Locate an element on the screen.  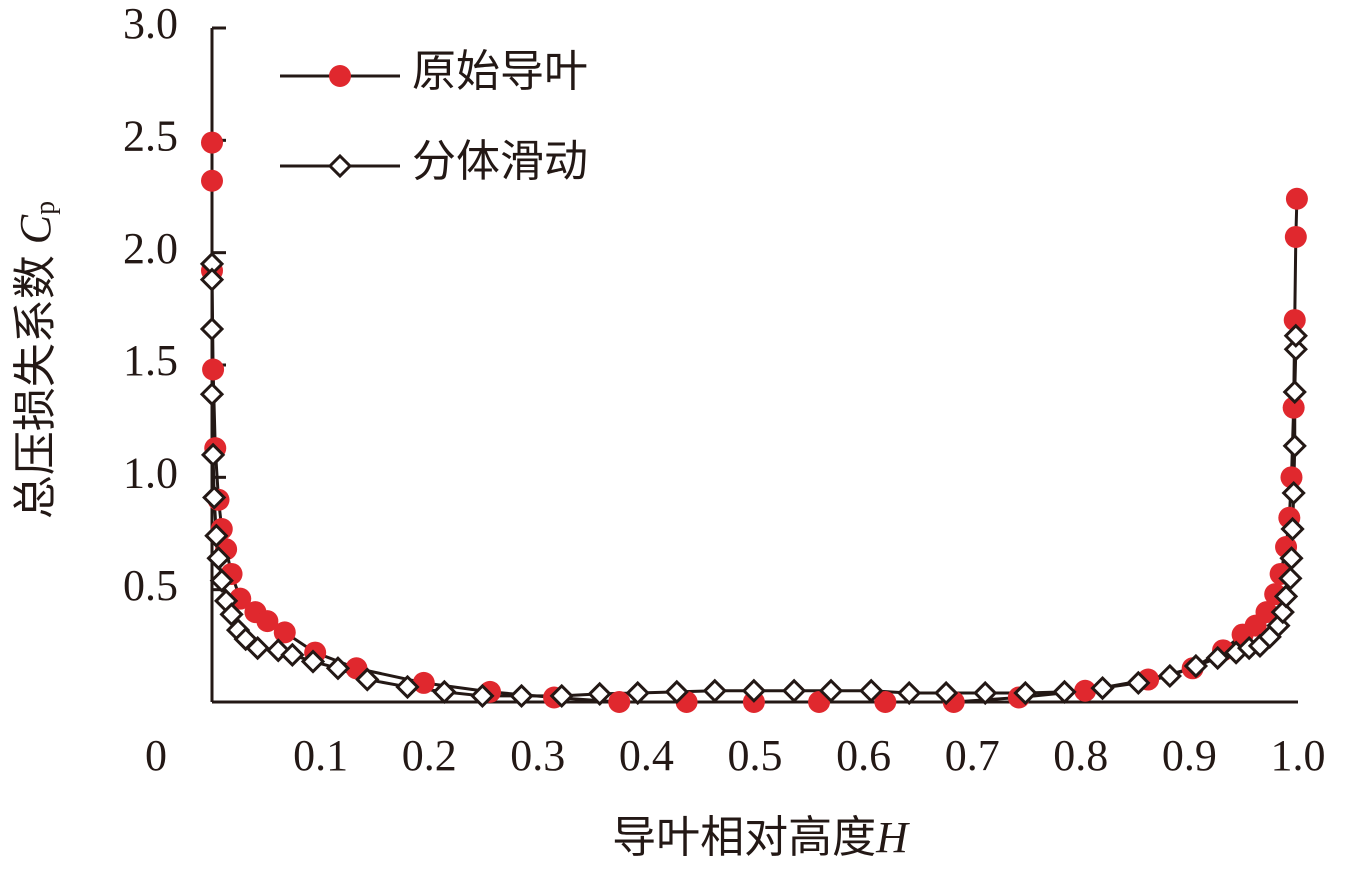
y-tick-label: 2.0 is located at coordinates (150, 248).